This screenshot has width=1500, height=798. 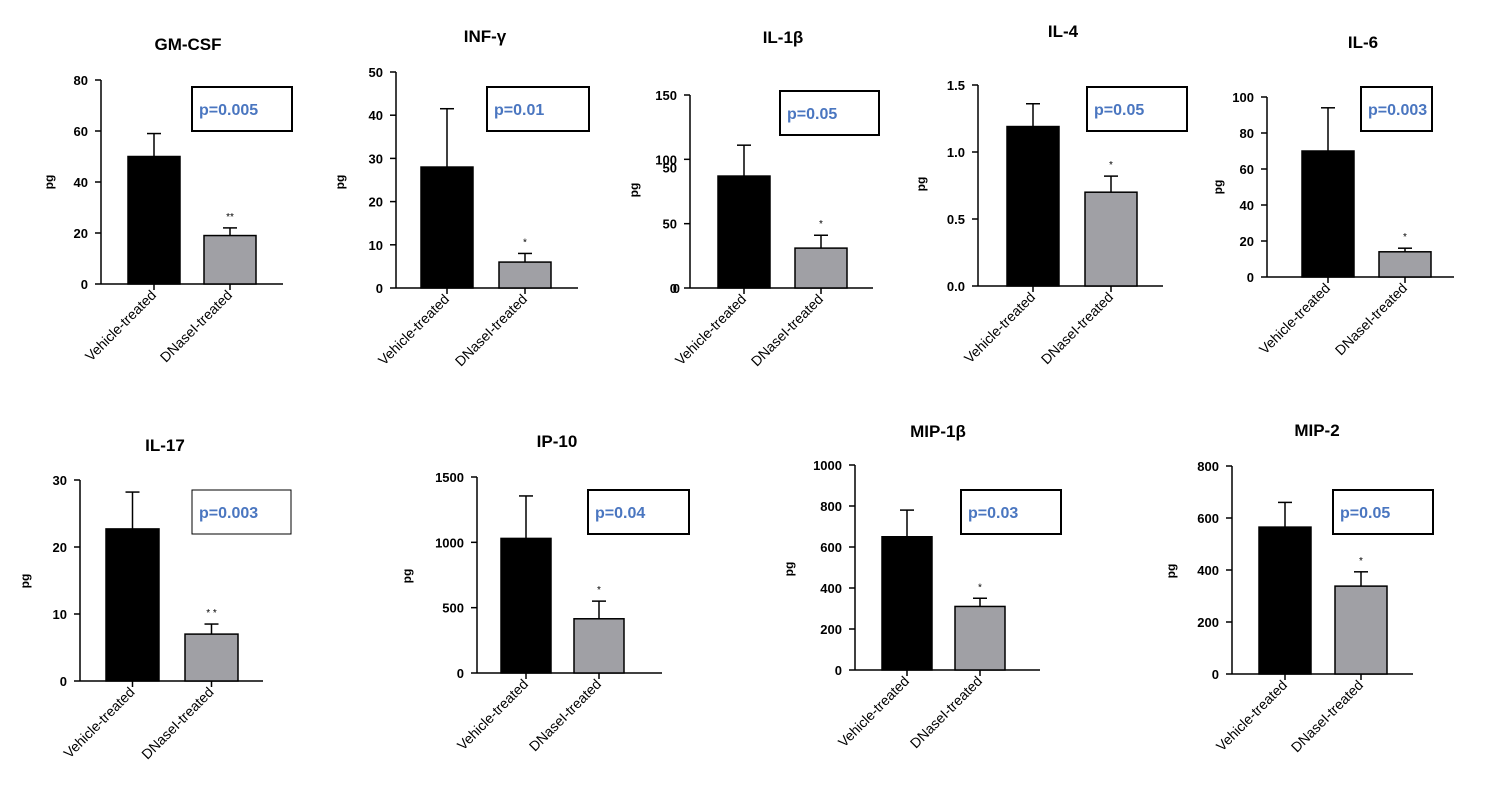 I want to click on p-value-label: p=0.01, so click(x=519, y=110).